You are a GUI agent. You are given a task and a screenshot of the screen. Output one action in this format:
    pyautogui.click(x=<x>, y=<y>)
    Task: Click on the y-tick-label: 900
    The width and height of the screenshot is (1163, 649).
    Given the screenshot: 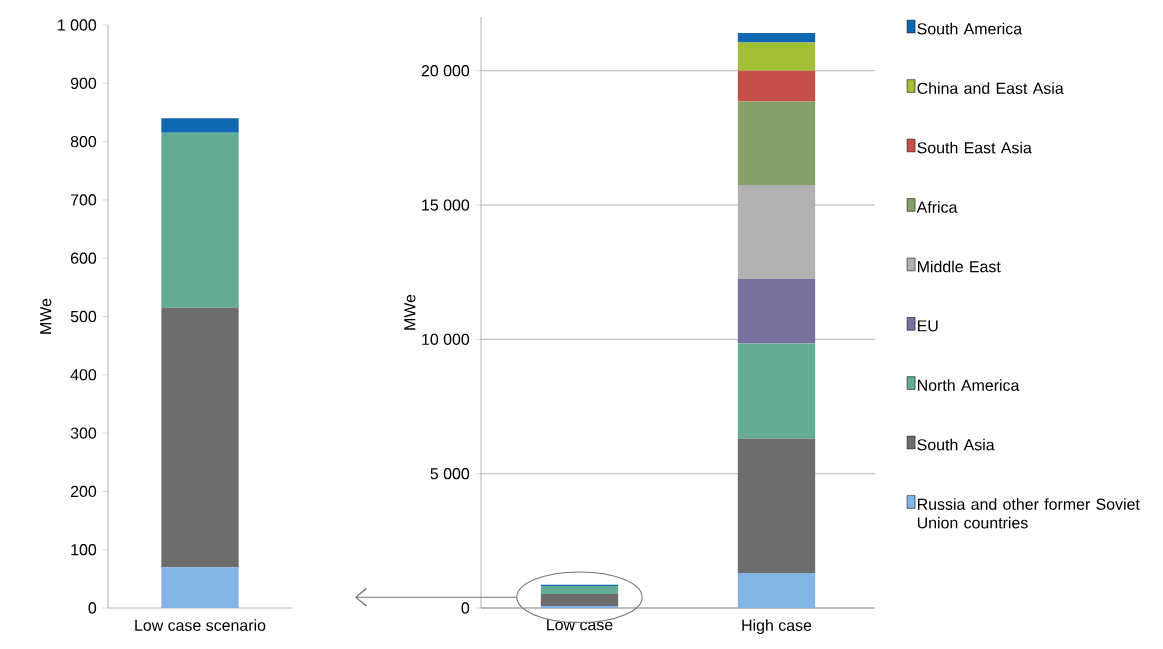 What is the action you would take?
    pyautogui.click(x=83, y=83)
    